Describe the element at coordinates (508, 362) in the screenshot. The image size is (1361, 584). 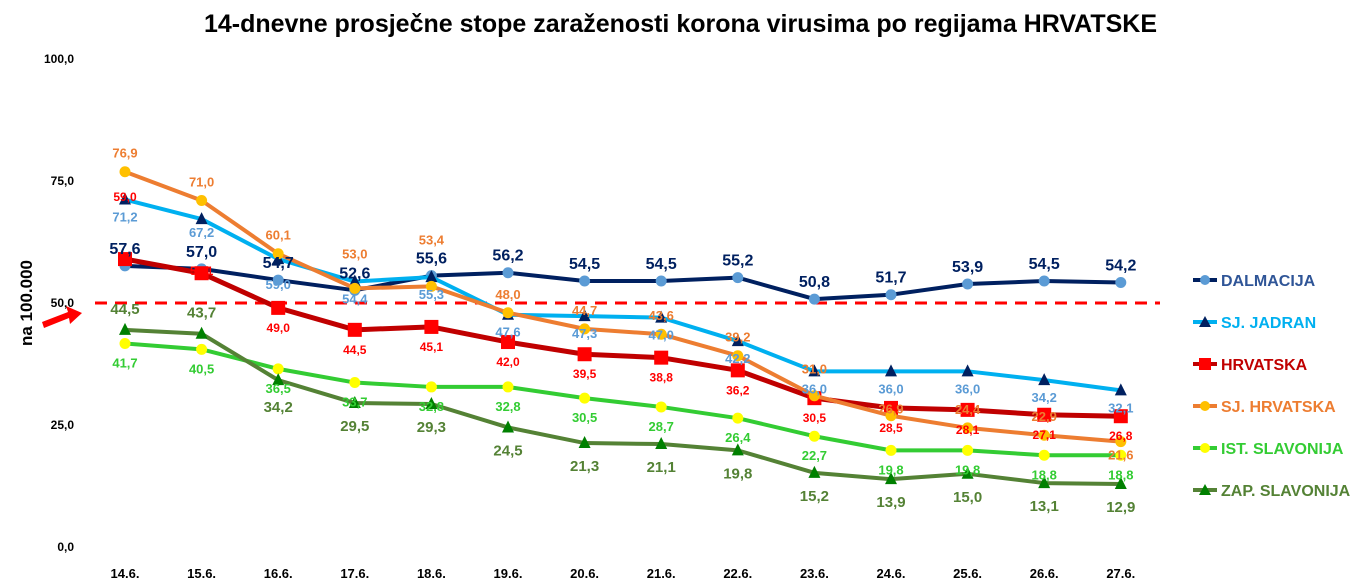
I see `data-label: 42,0` at that location.